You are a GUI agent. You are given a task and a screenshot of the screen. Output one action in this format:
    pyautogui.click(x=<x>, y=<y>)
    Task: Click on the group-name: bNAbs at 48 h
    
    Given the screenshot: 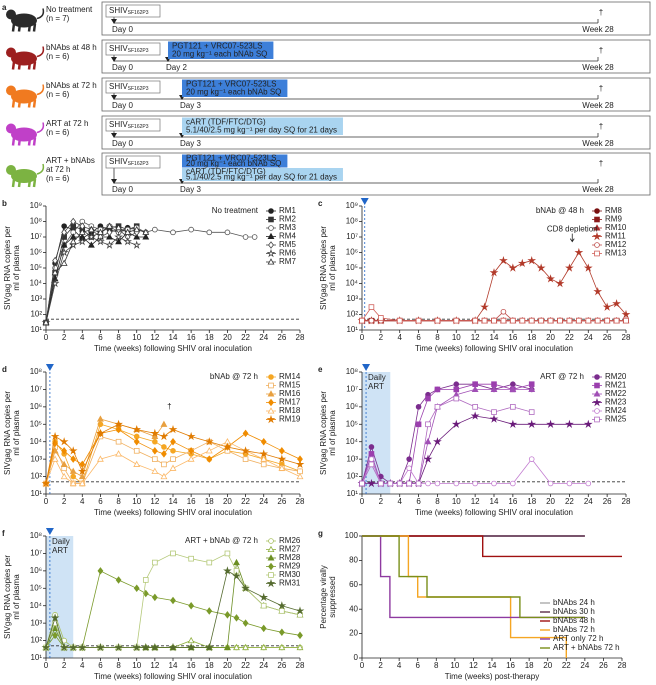 What is the action you would take?
    pyautogui.click(x=71, y=47)
    